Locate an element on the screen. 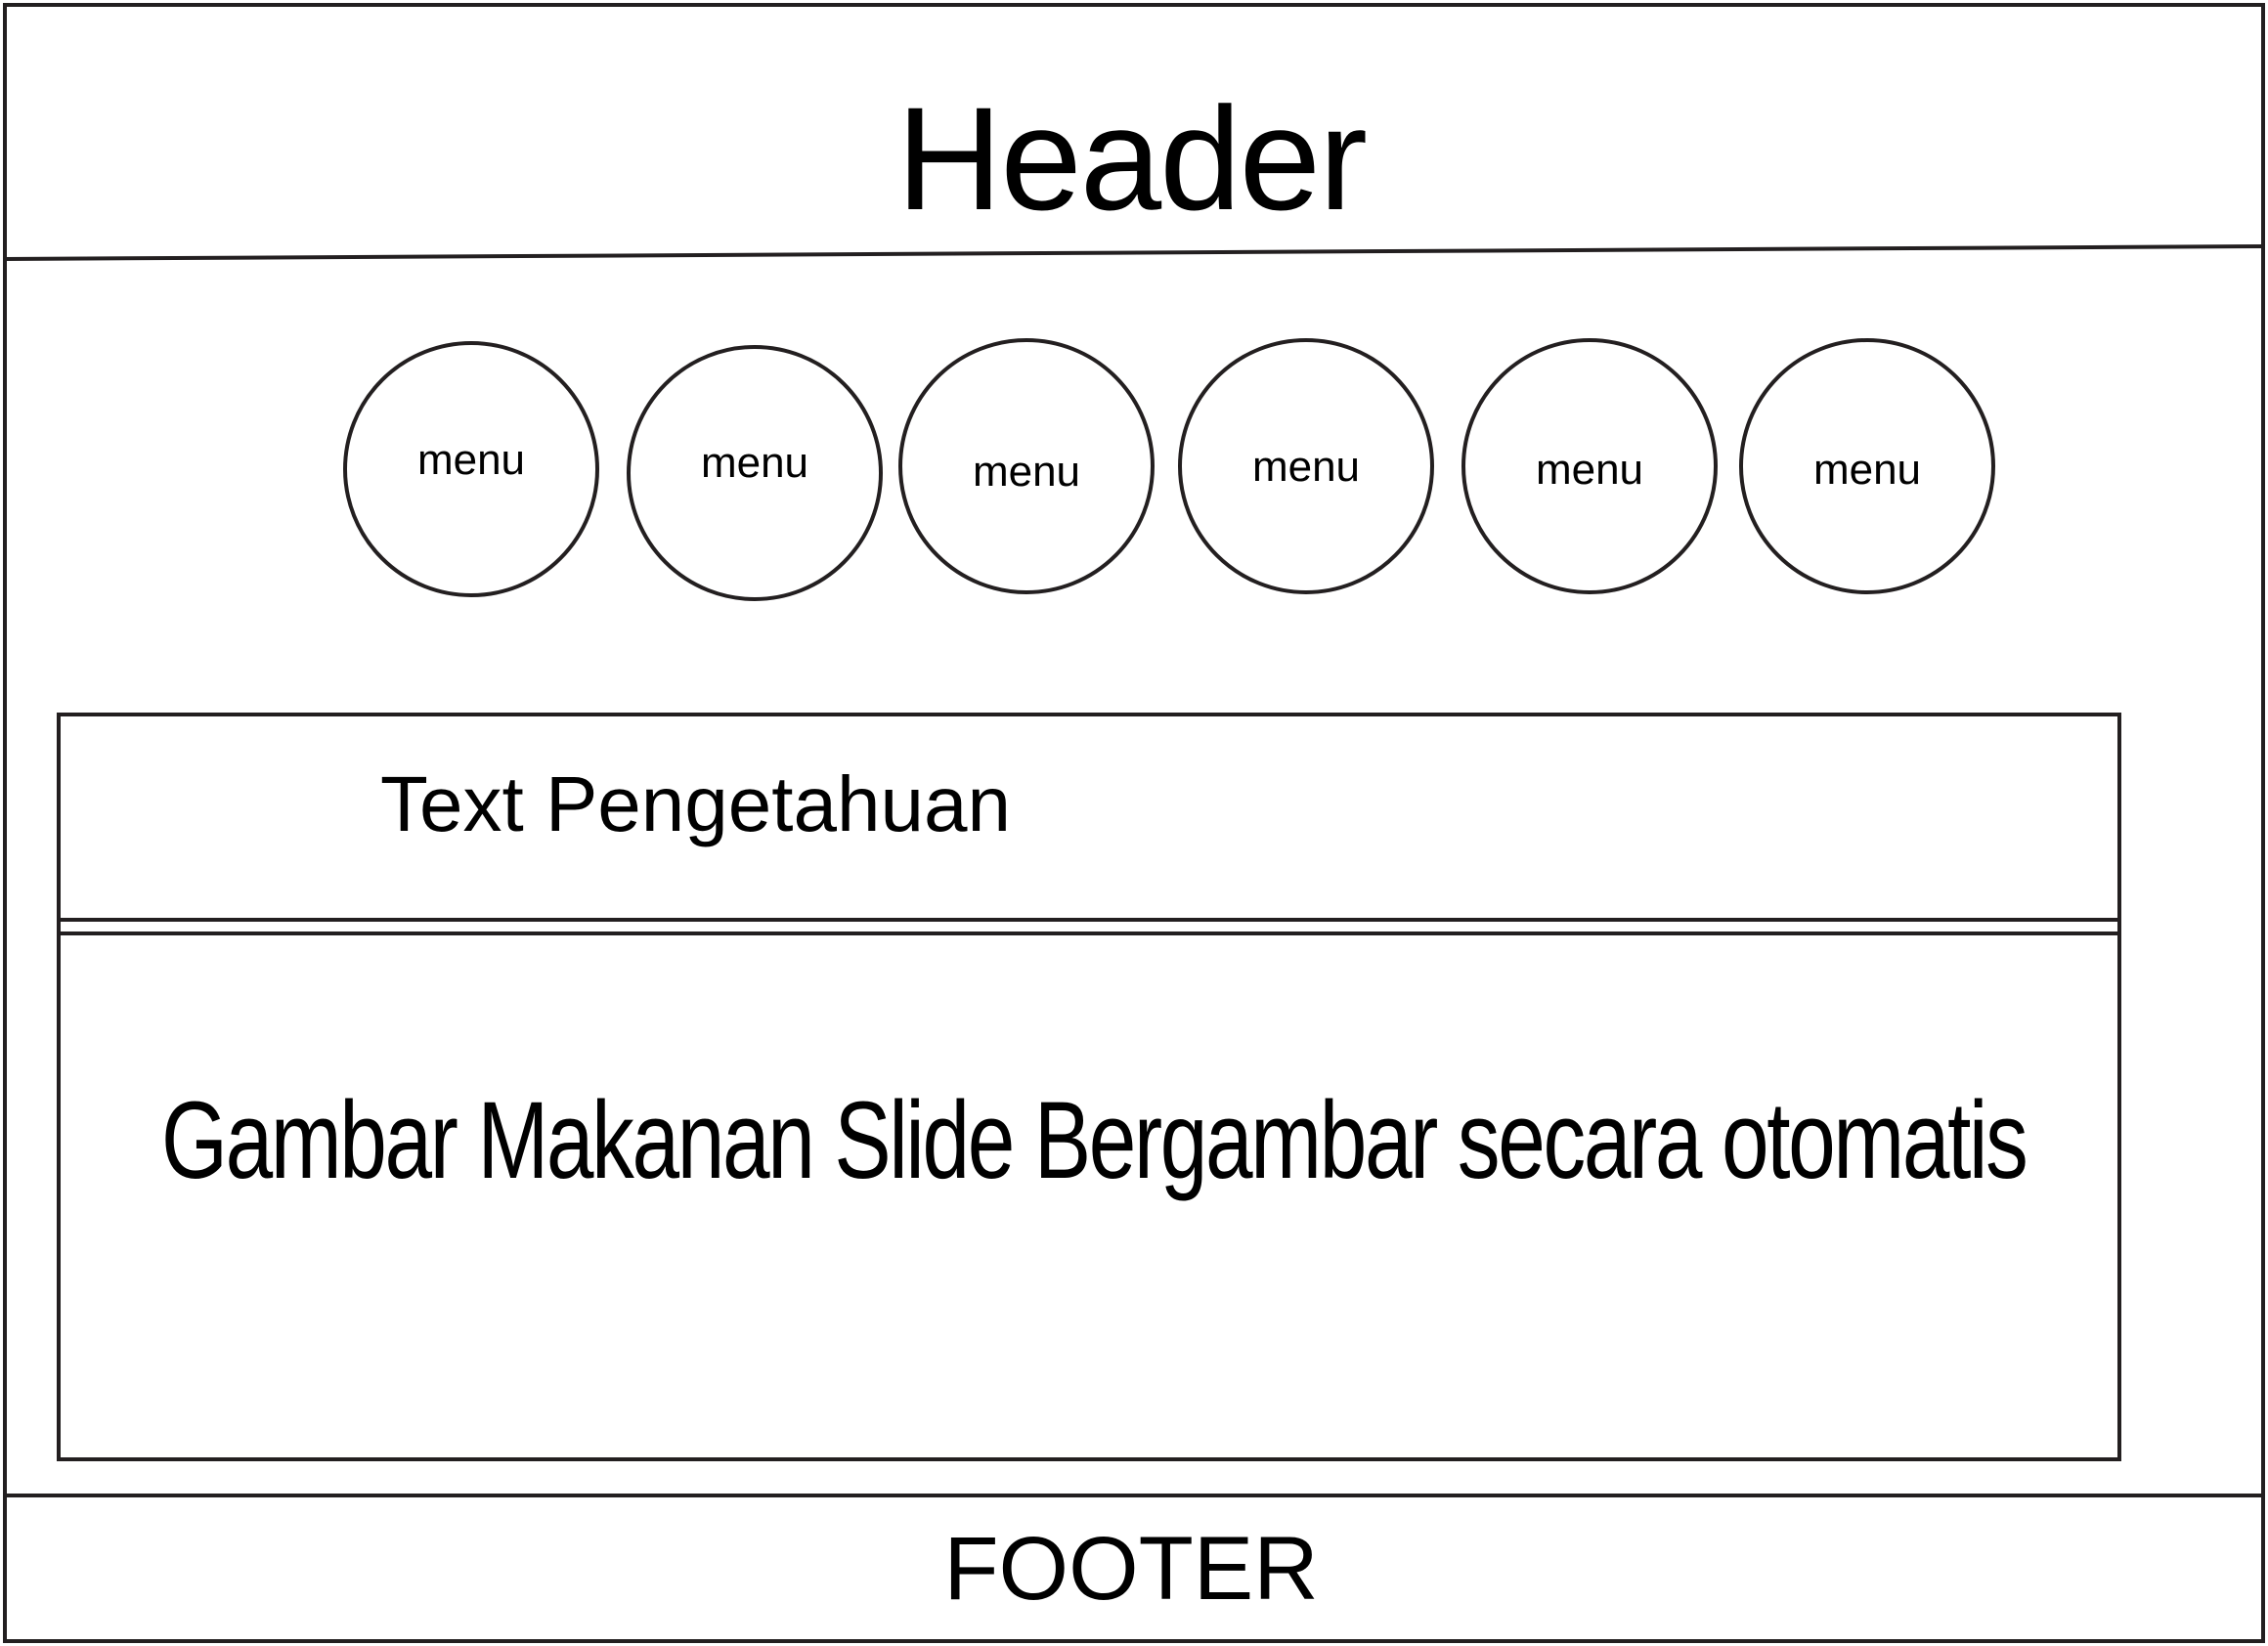 This screenshot has width=2268, height=1646. menu-button-6: menu is located at coordinates (1867, 466).